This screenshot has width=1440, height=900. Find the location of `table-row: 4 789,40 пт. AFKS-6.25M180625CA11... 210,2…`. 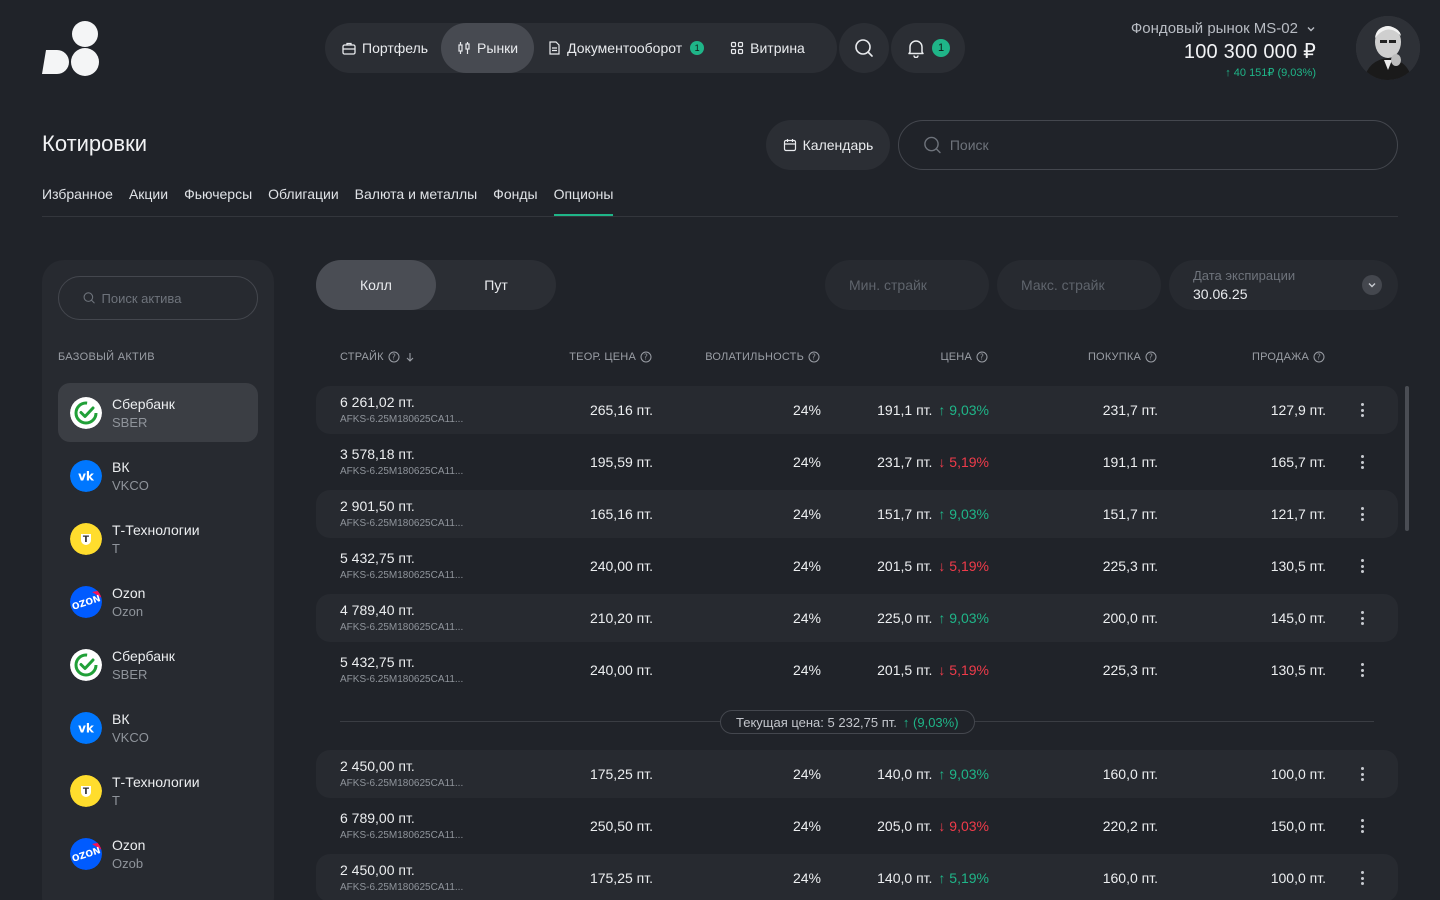

table-row: 4 789,40 пт. AFKS-6.25M180625CA11... 210,2… is located at coordinates (857, 618).